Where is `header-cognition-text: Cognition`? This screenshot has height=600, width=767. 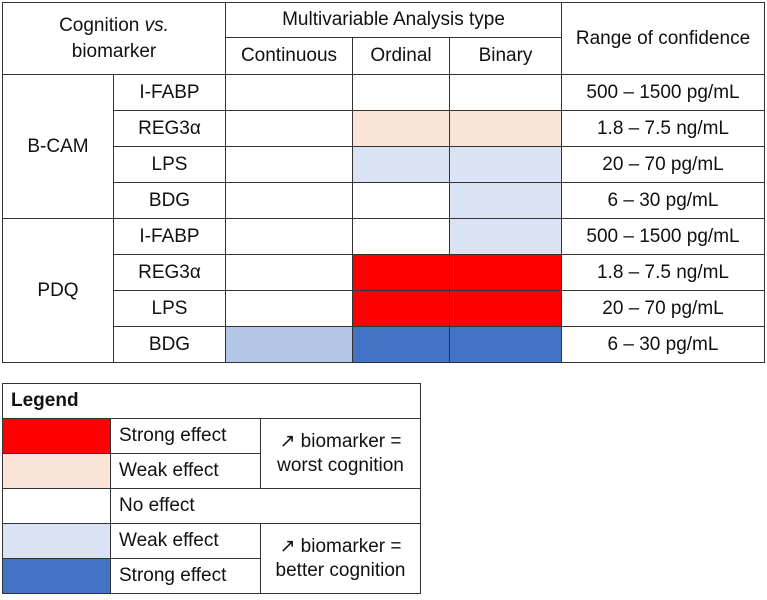
header-cognition-text: Cognition is located at coordinates (102, 25).